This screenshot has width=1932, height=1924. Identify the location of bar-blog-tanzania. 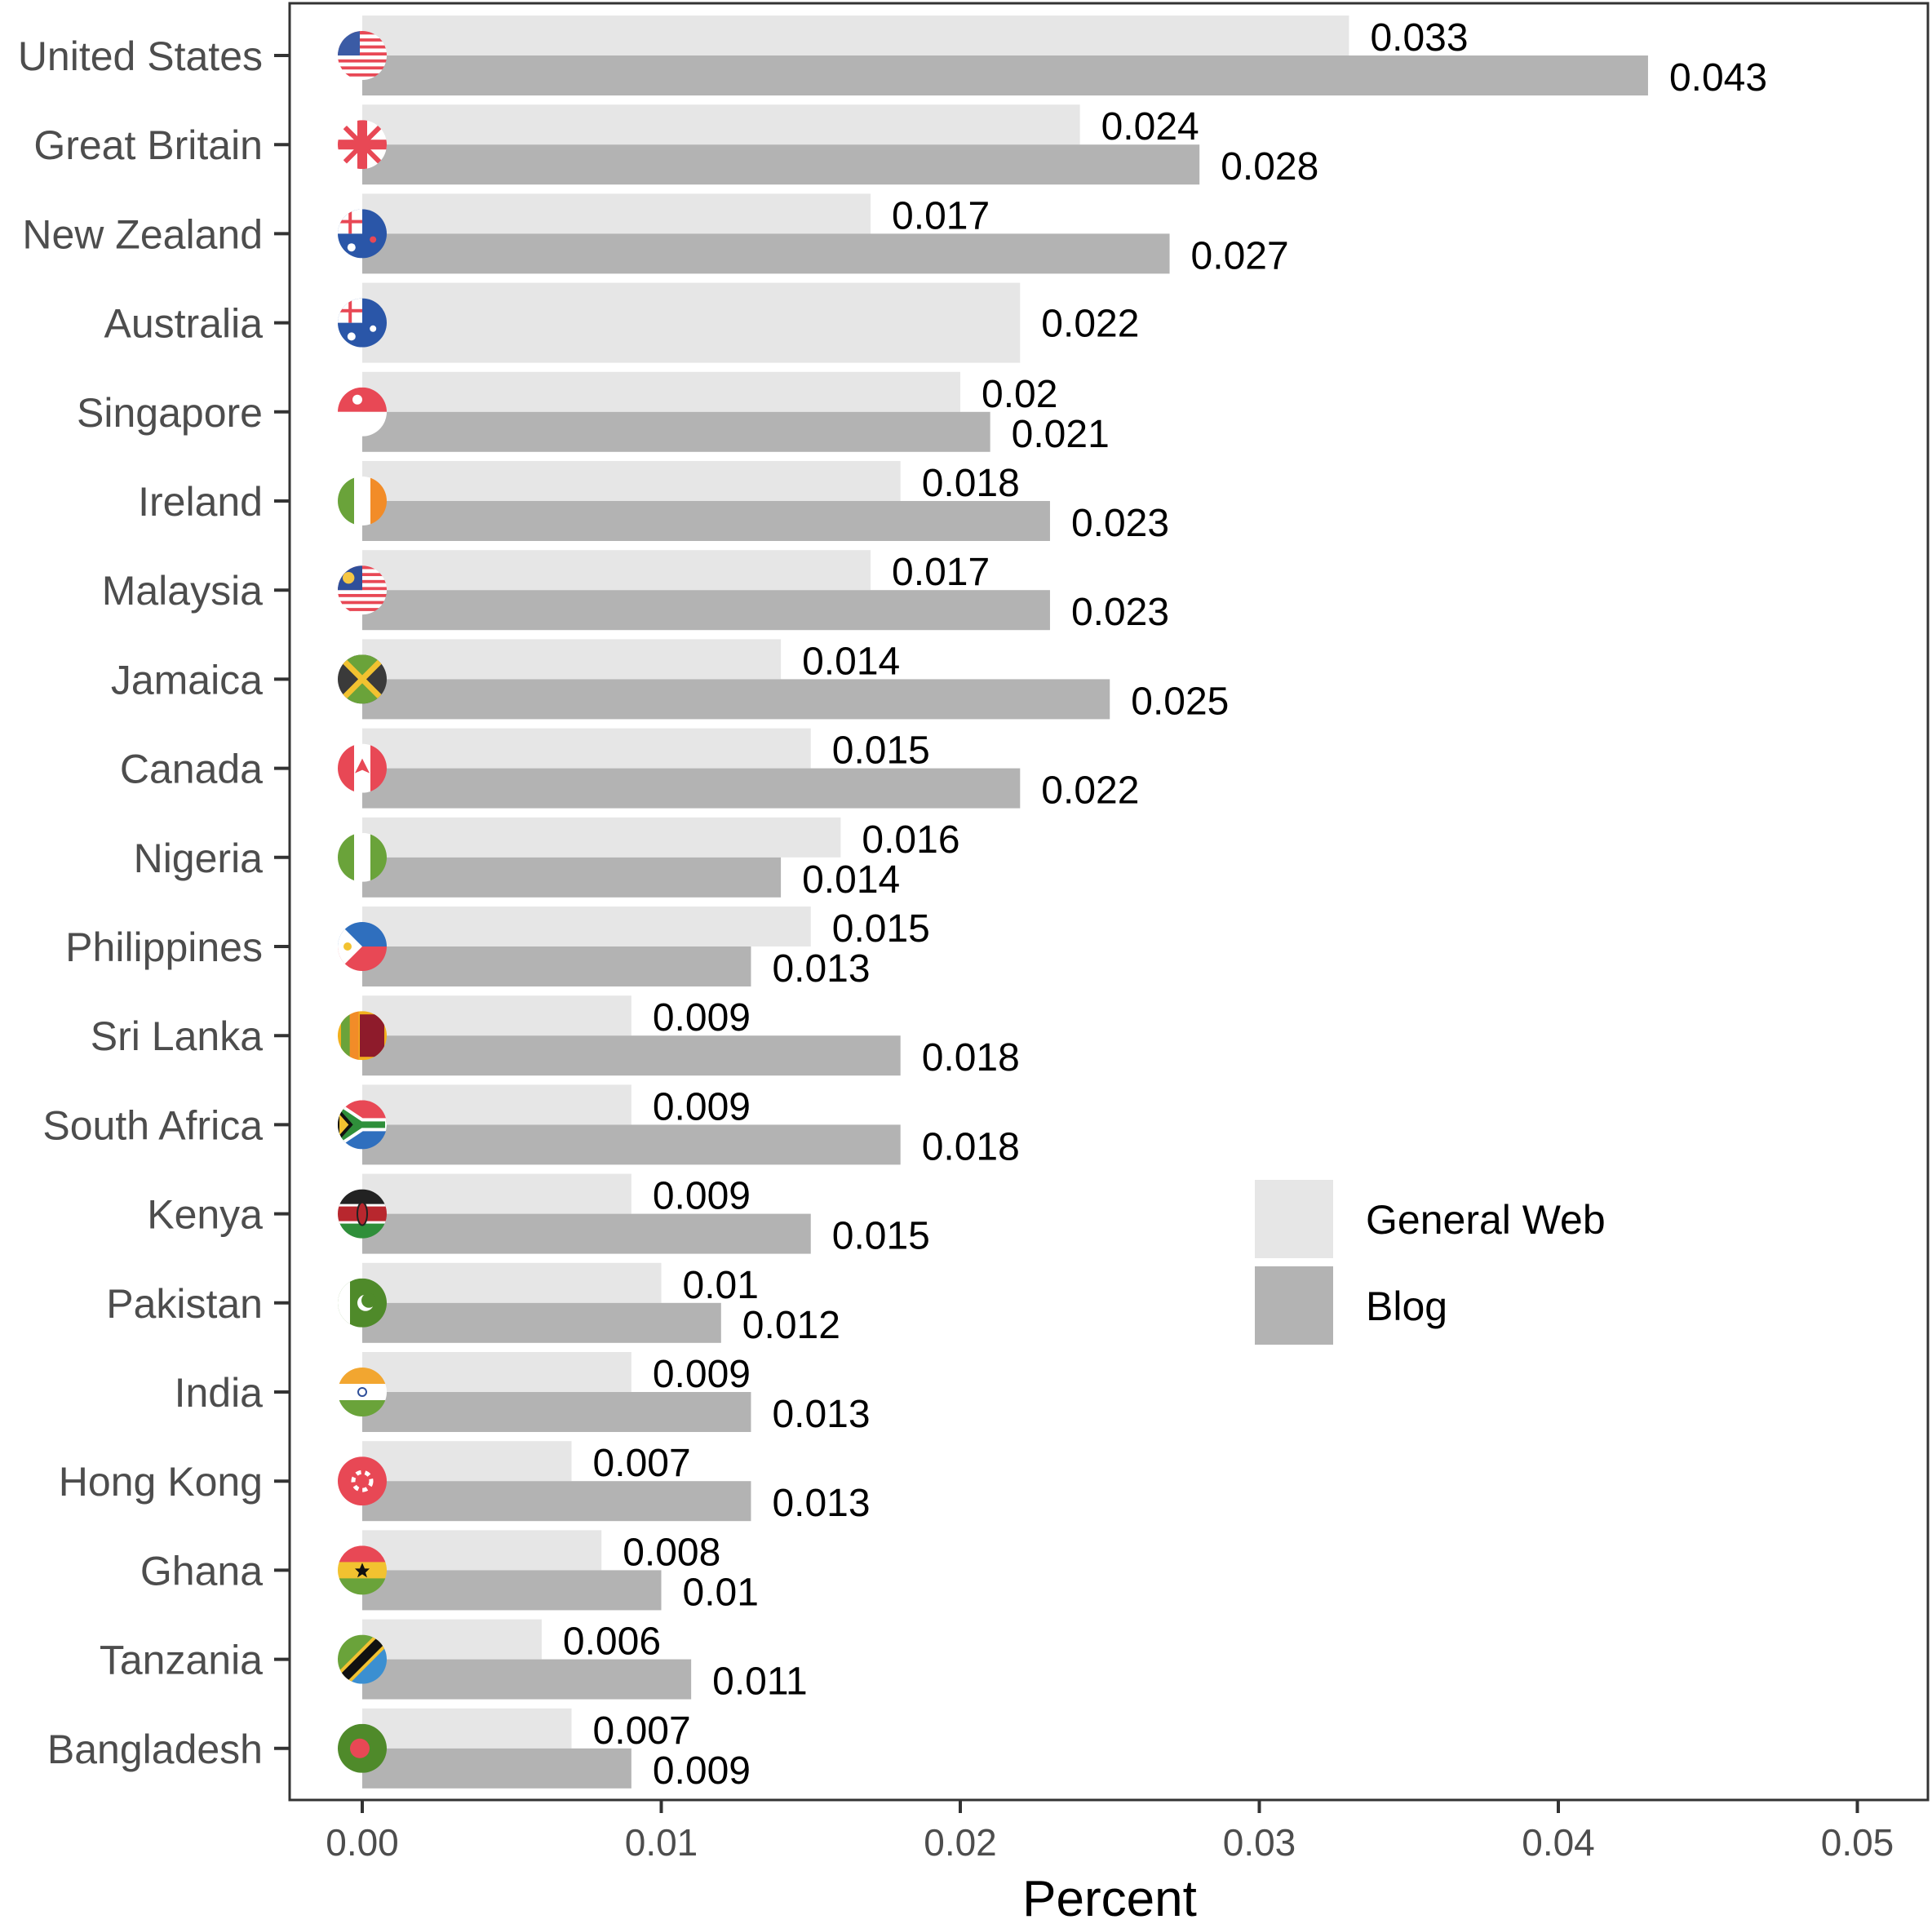
(527, 1679).